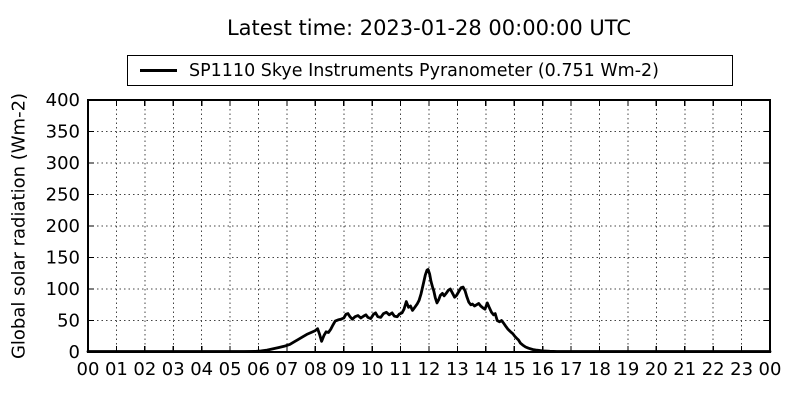 The image size is (800, 400). I want to click on x-tick-label: 20, so click(656, 369).